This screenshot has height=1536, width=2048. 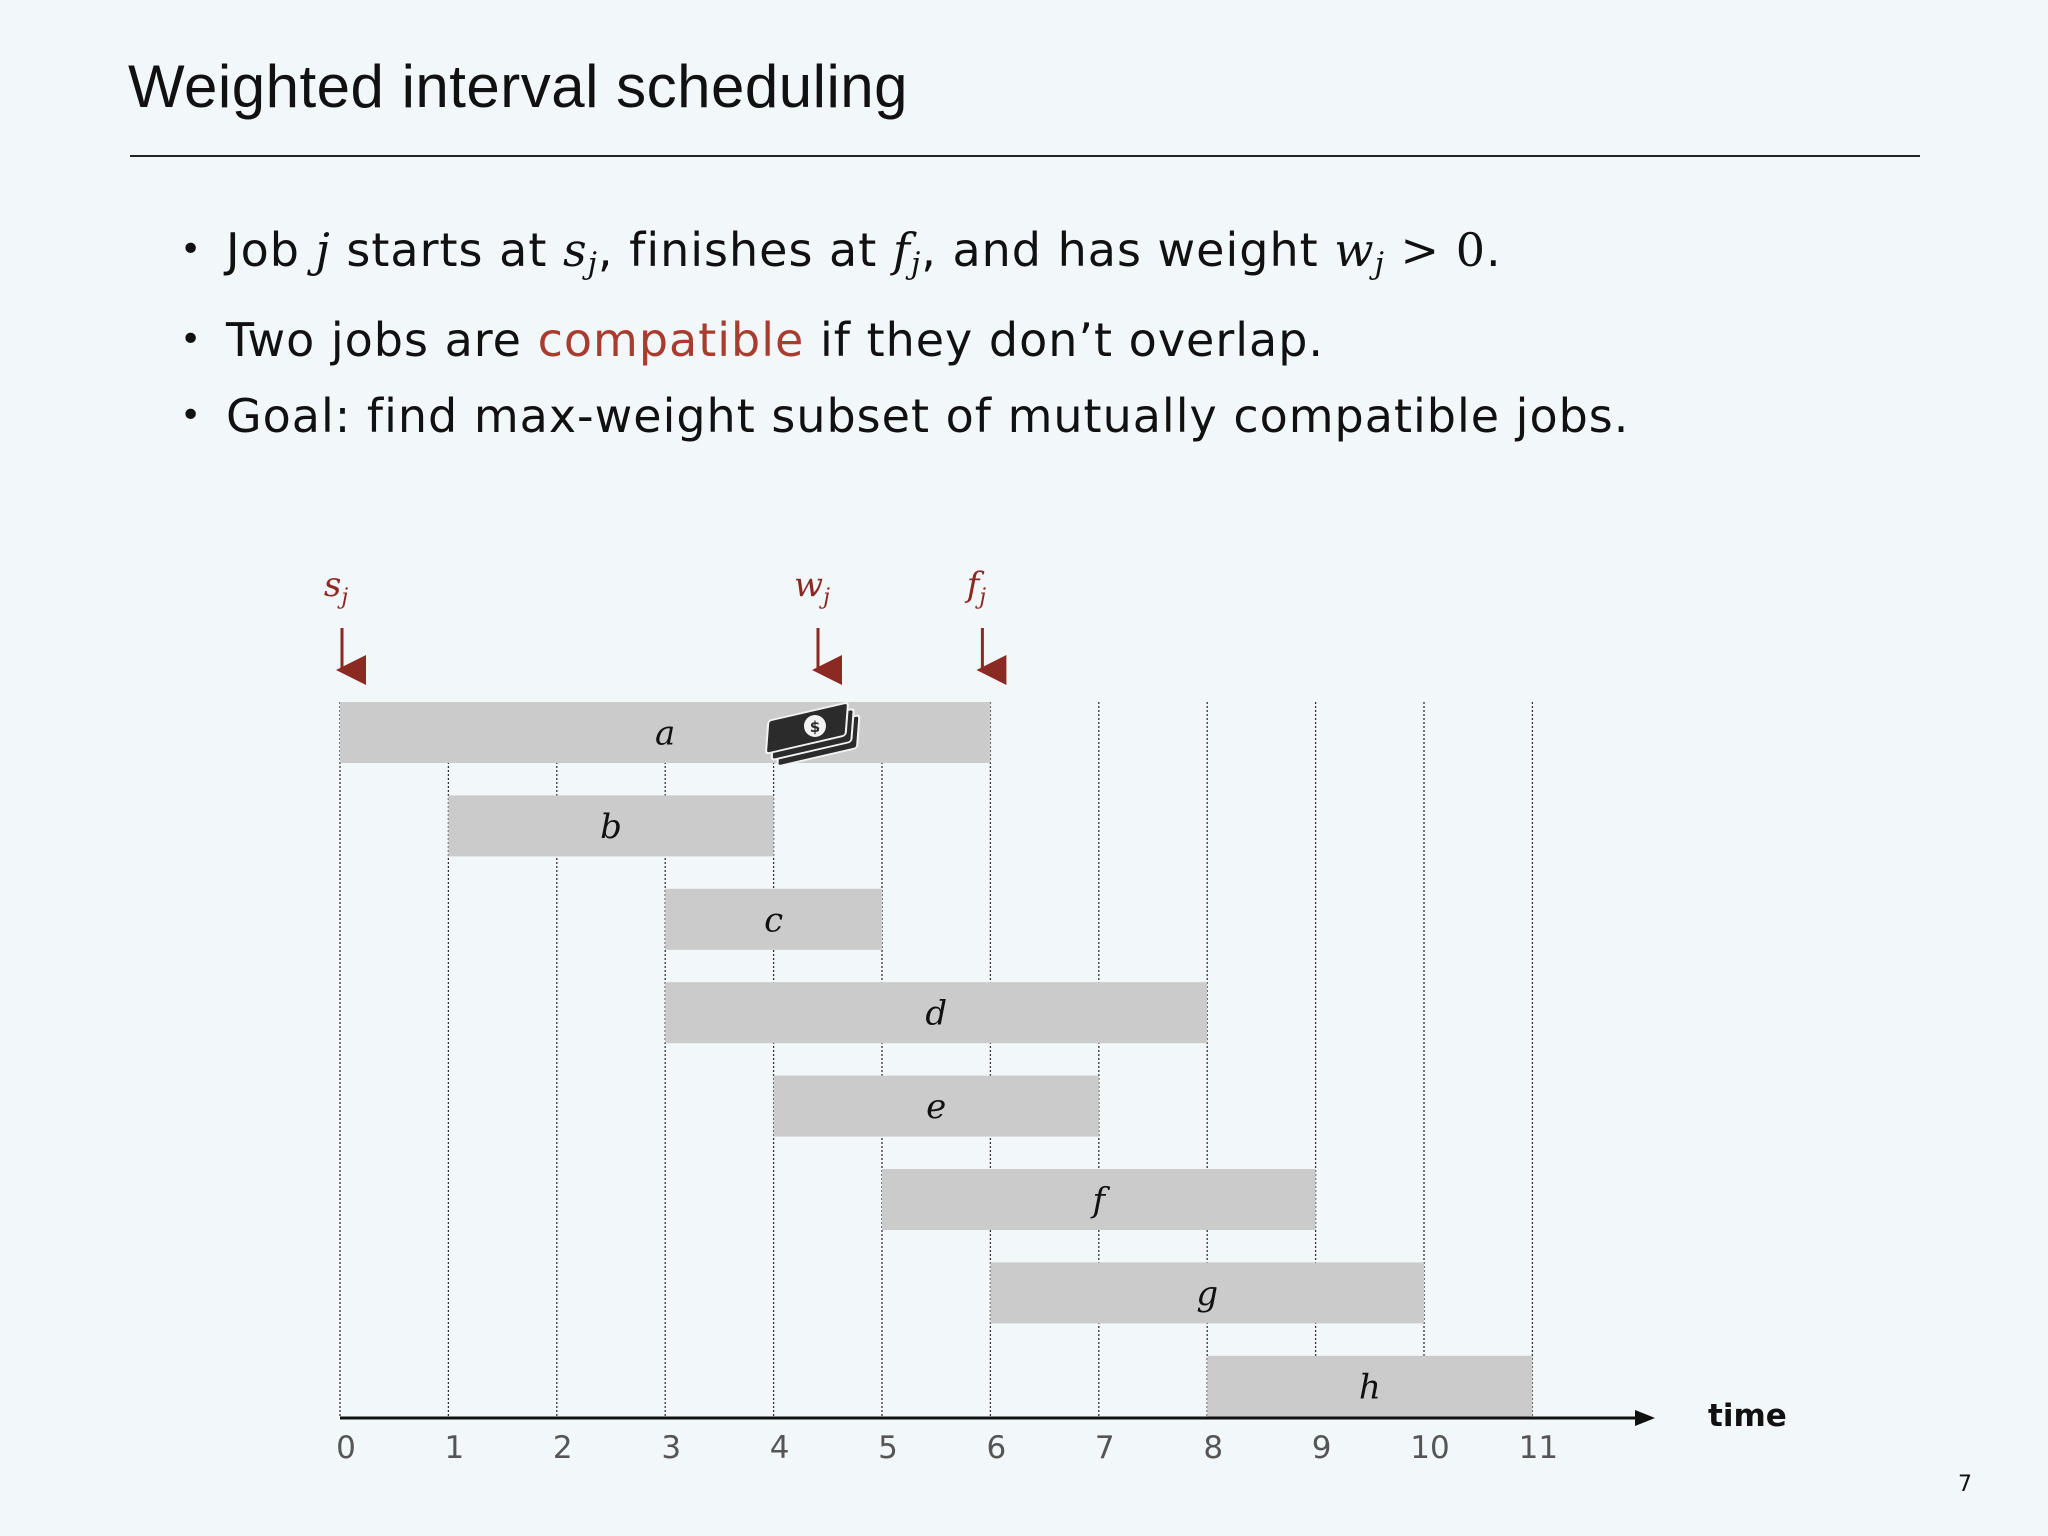 I want to click on money-stack-icon: $, so click(x=813, y=734).